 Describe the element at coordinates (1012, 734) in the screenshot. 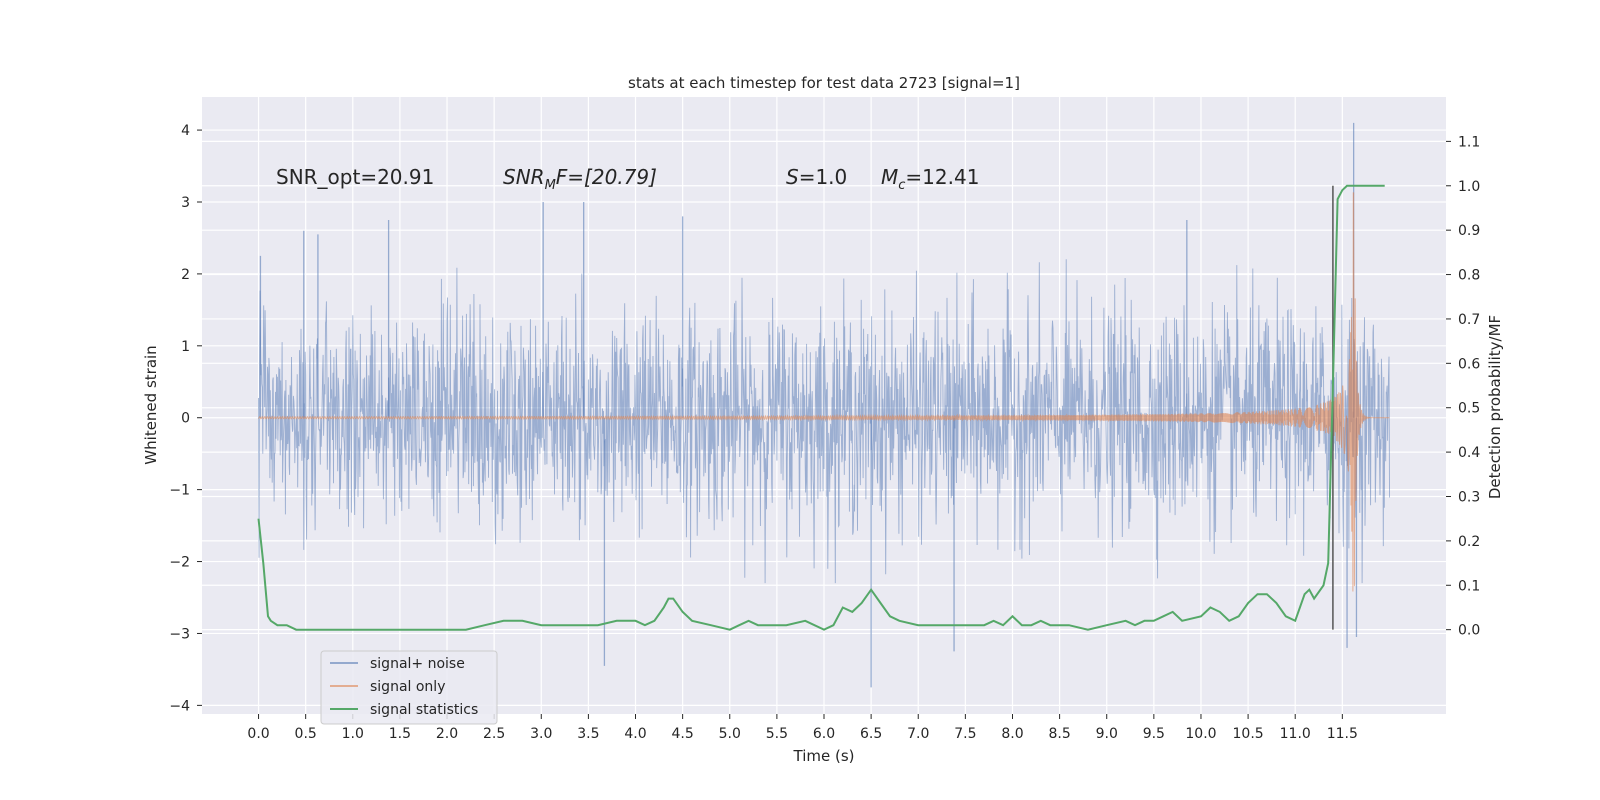

I see `x-tick-label: 8.0` at that location.